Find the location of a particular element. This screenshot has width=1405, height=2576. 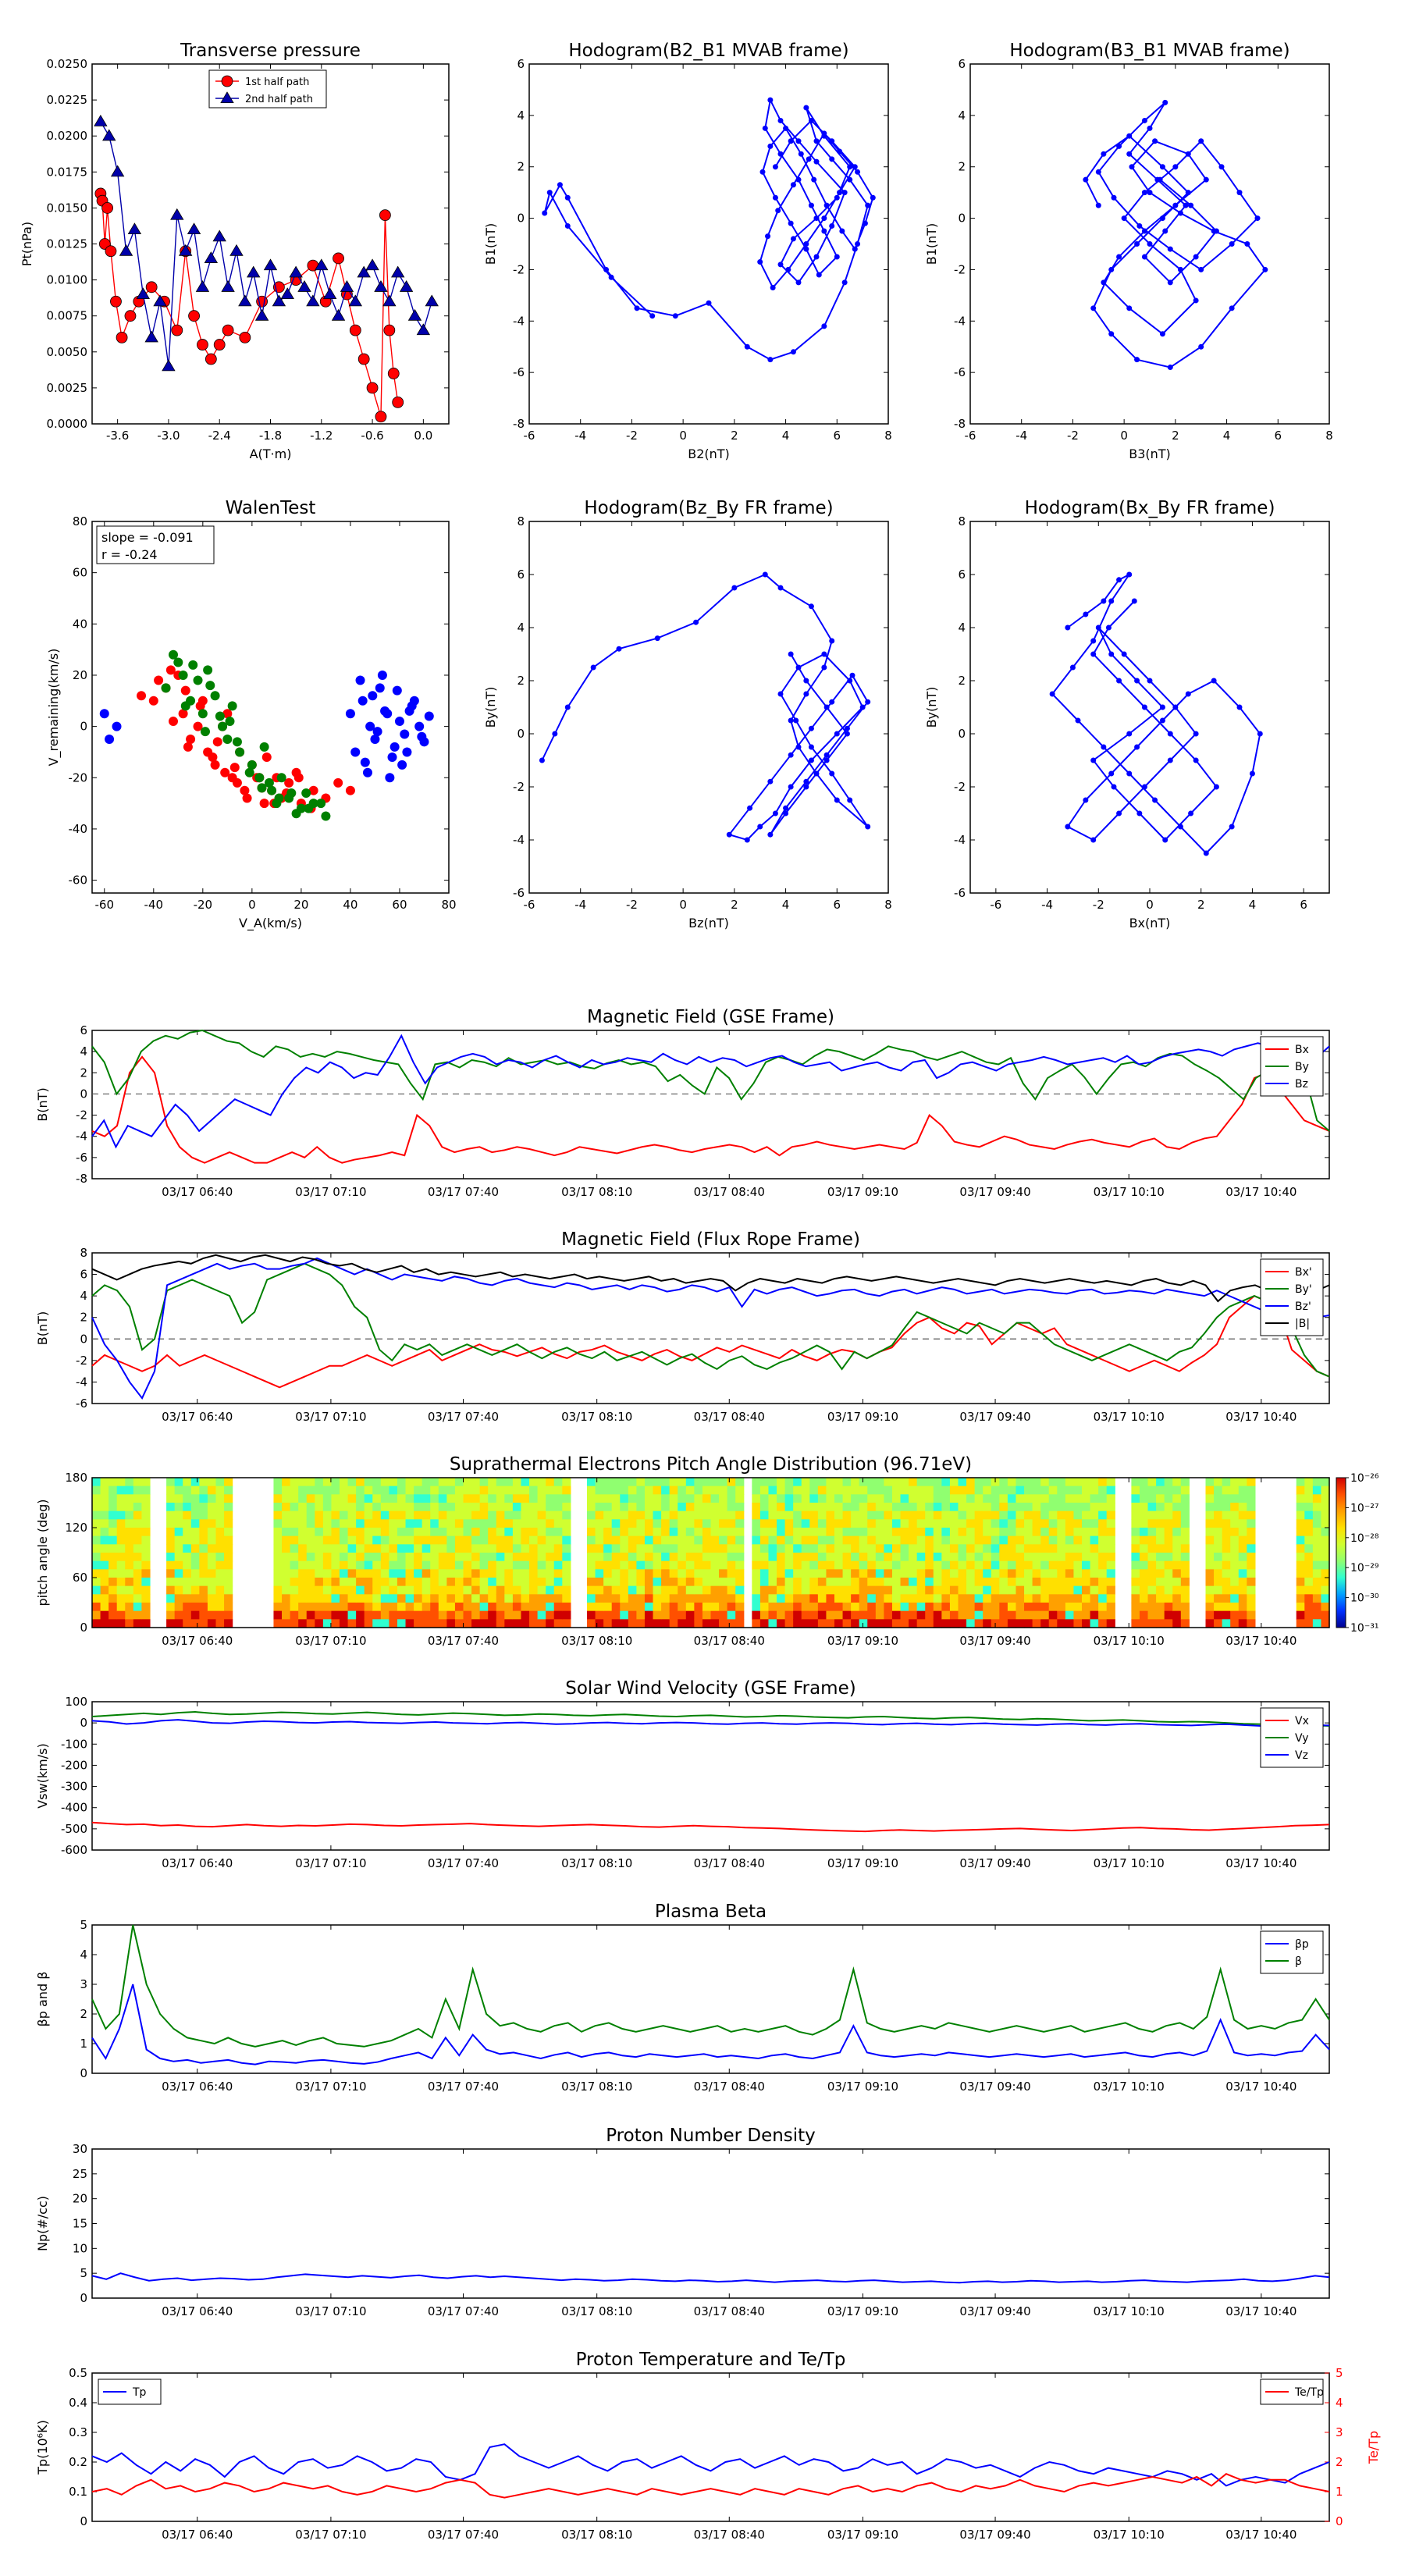

np-title: Proton Number Density is located at coordinates (711, 2136).